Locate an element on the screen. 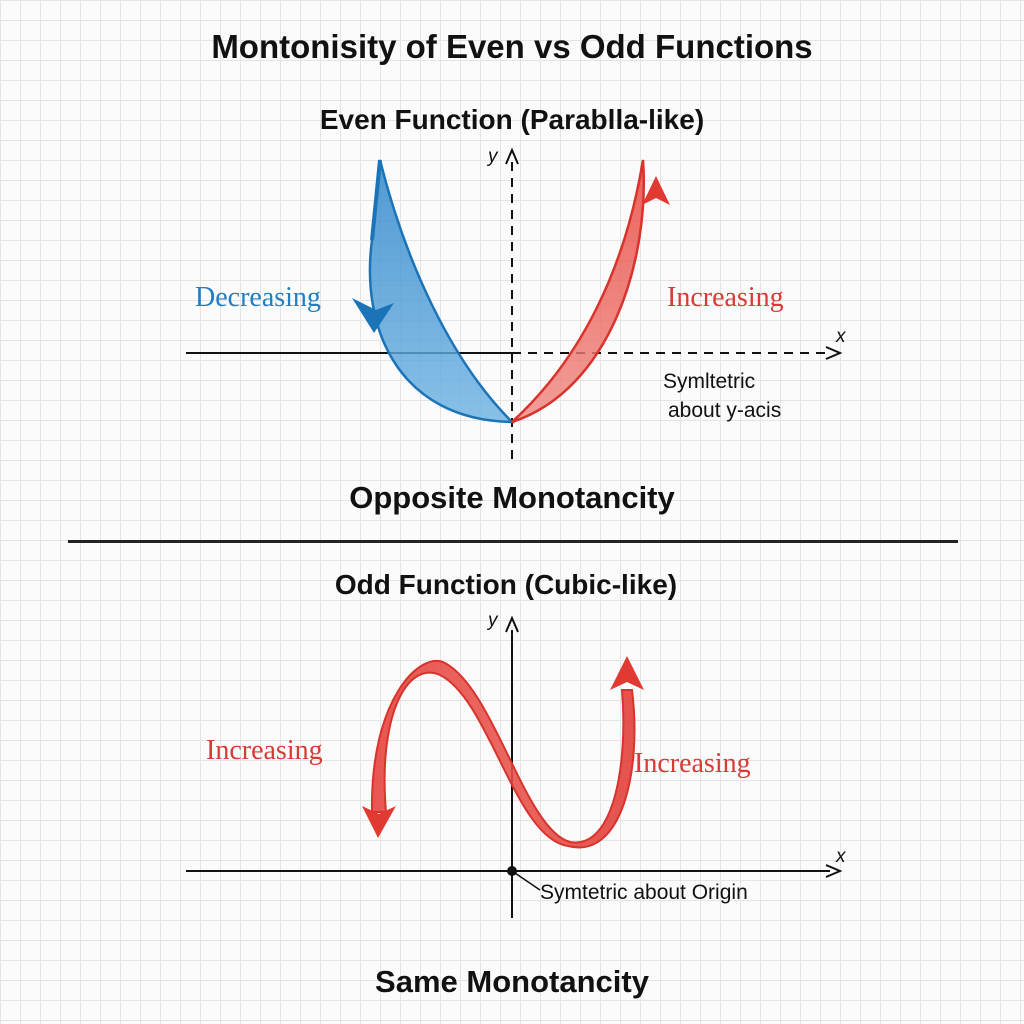 This screenshot has width=1024, height=1024. even-symmetry-note-line1: Symltetric is located at coordinates (709, 381).